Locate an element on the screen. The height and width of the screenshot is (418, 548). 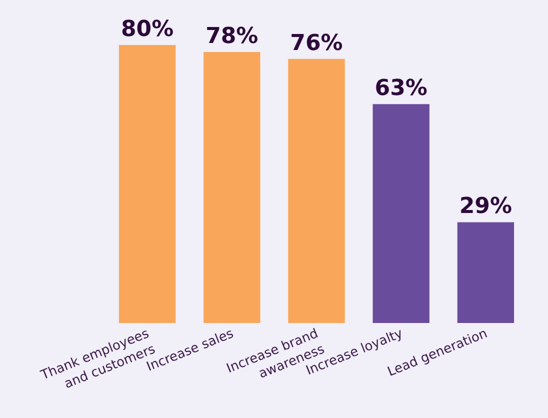
data-label: 78% is located at coordinates (232, 36).